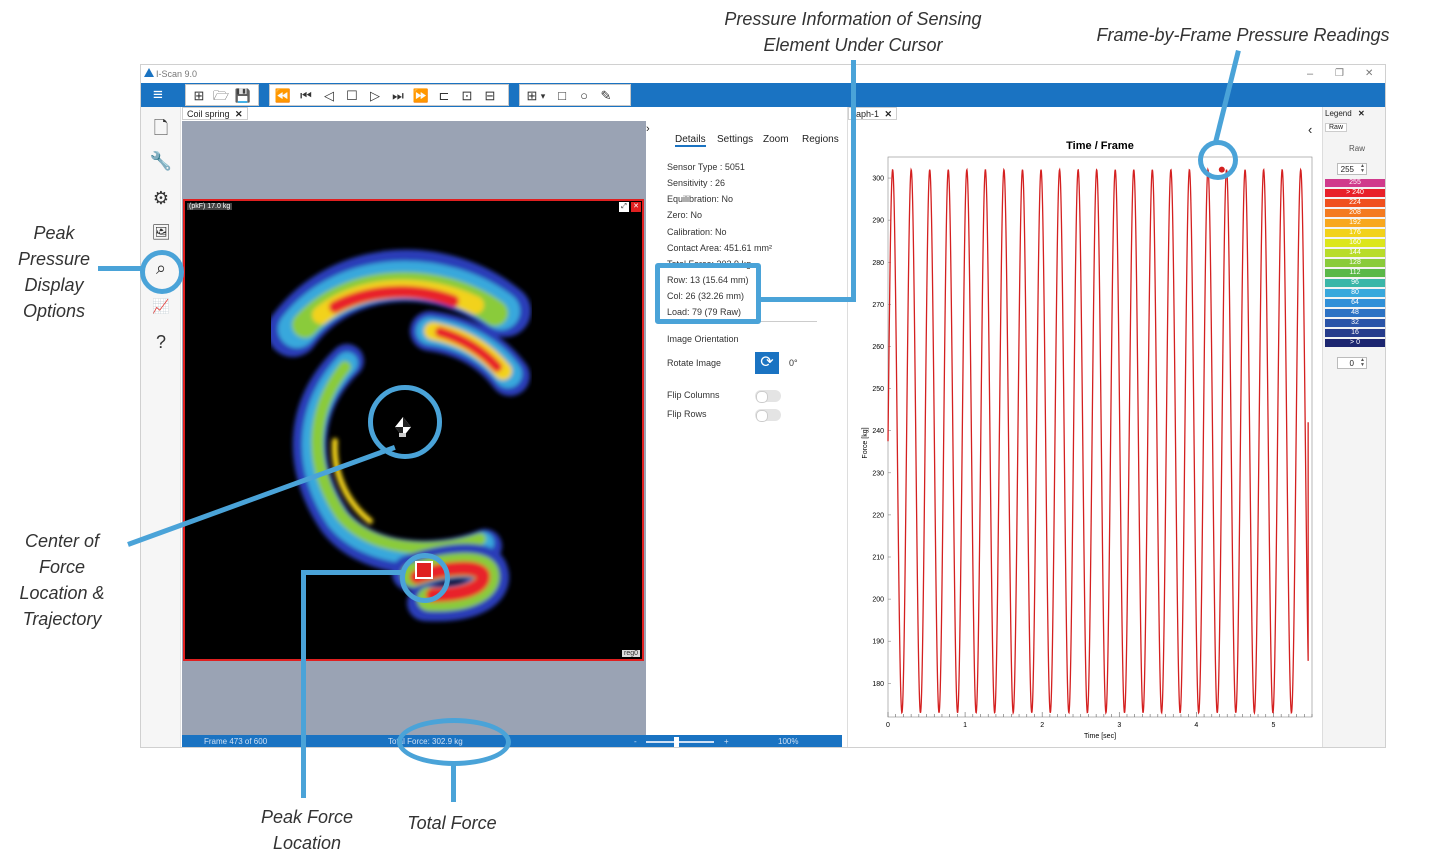 The width and height of the screenshot is (1435, 856). I want to click on legend-swatch: 96, so click(1355, 283).